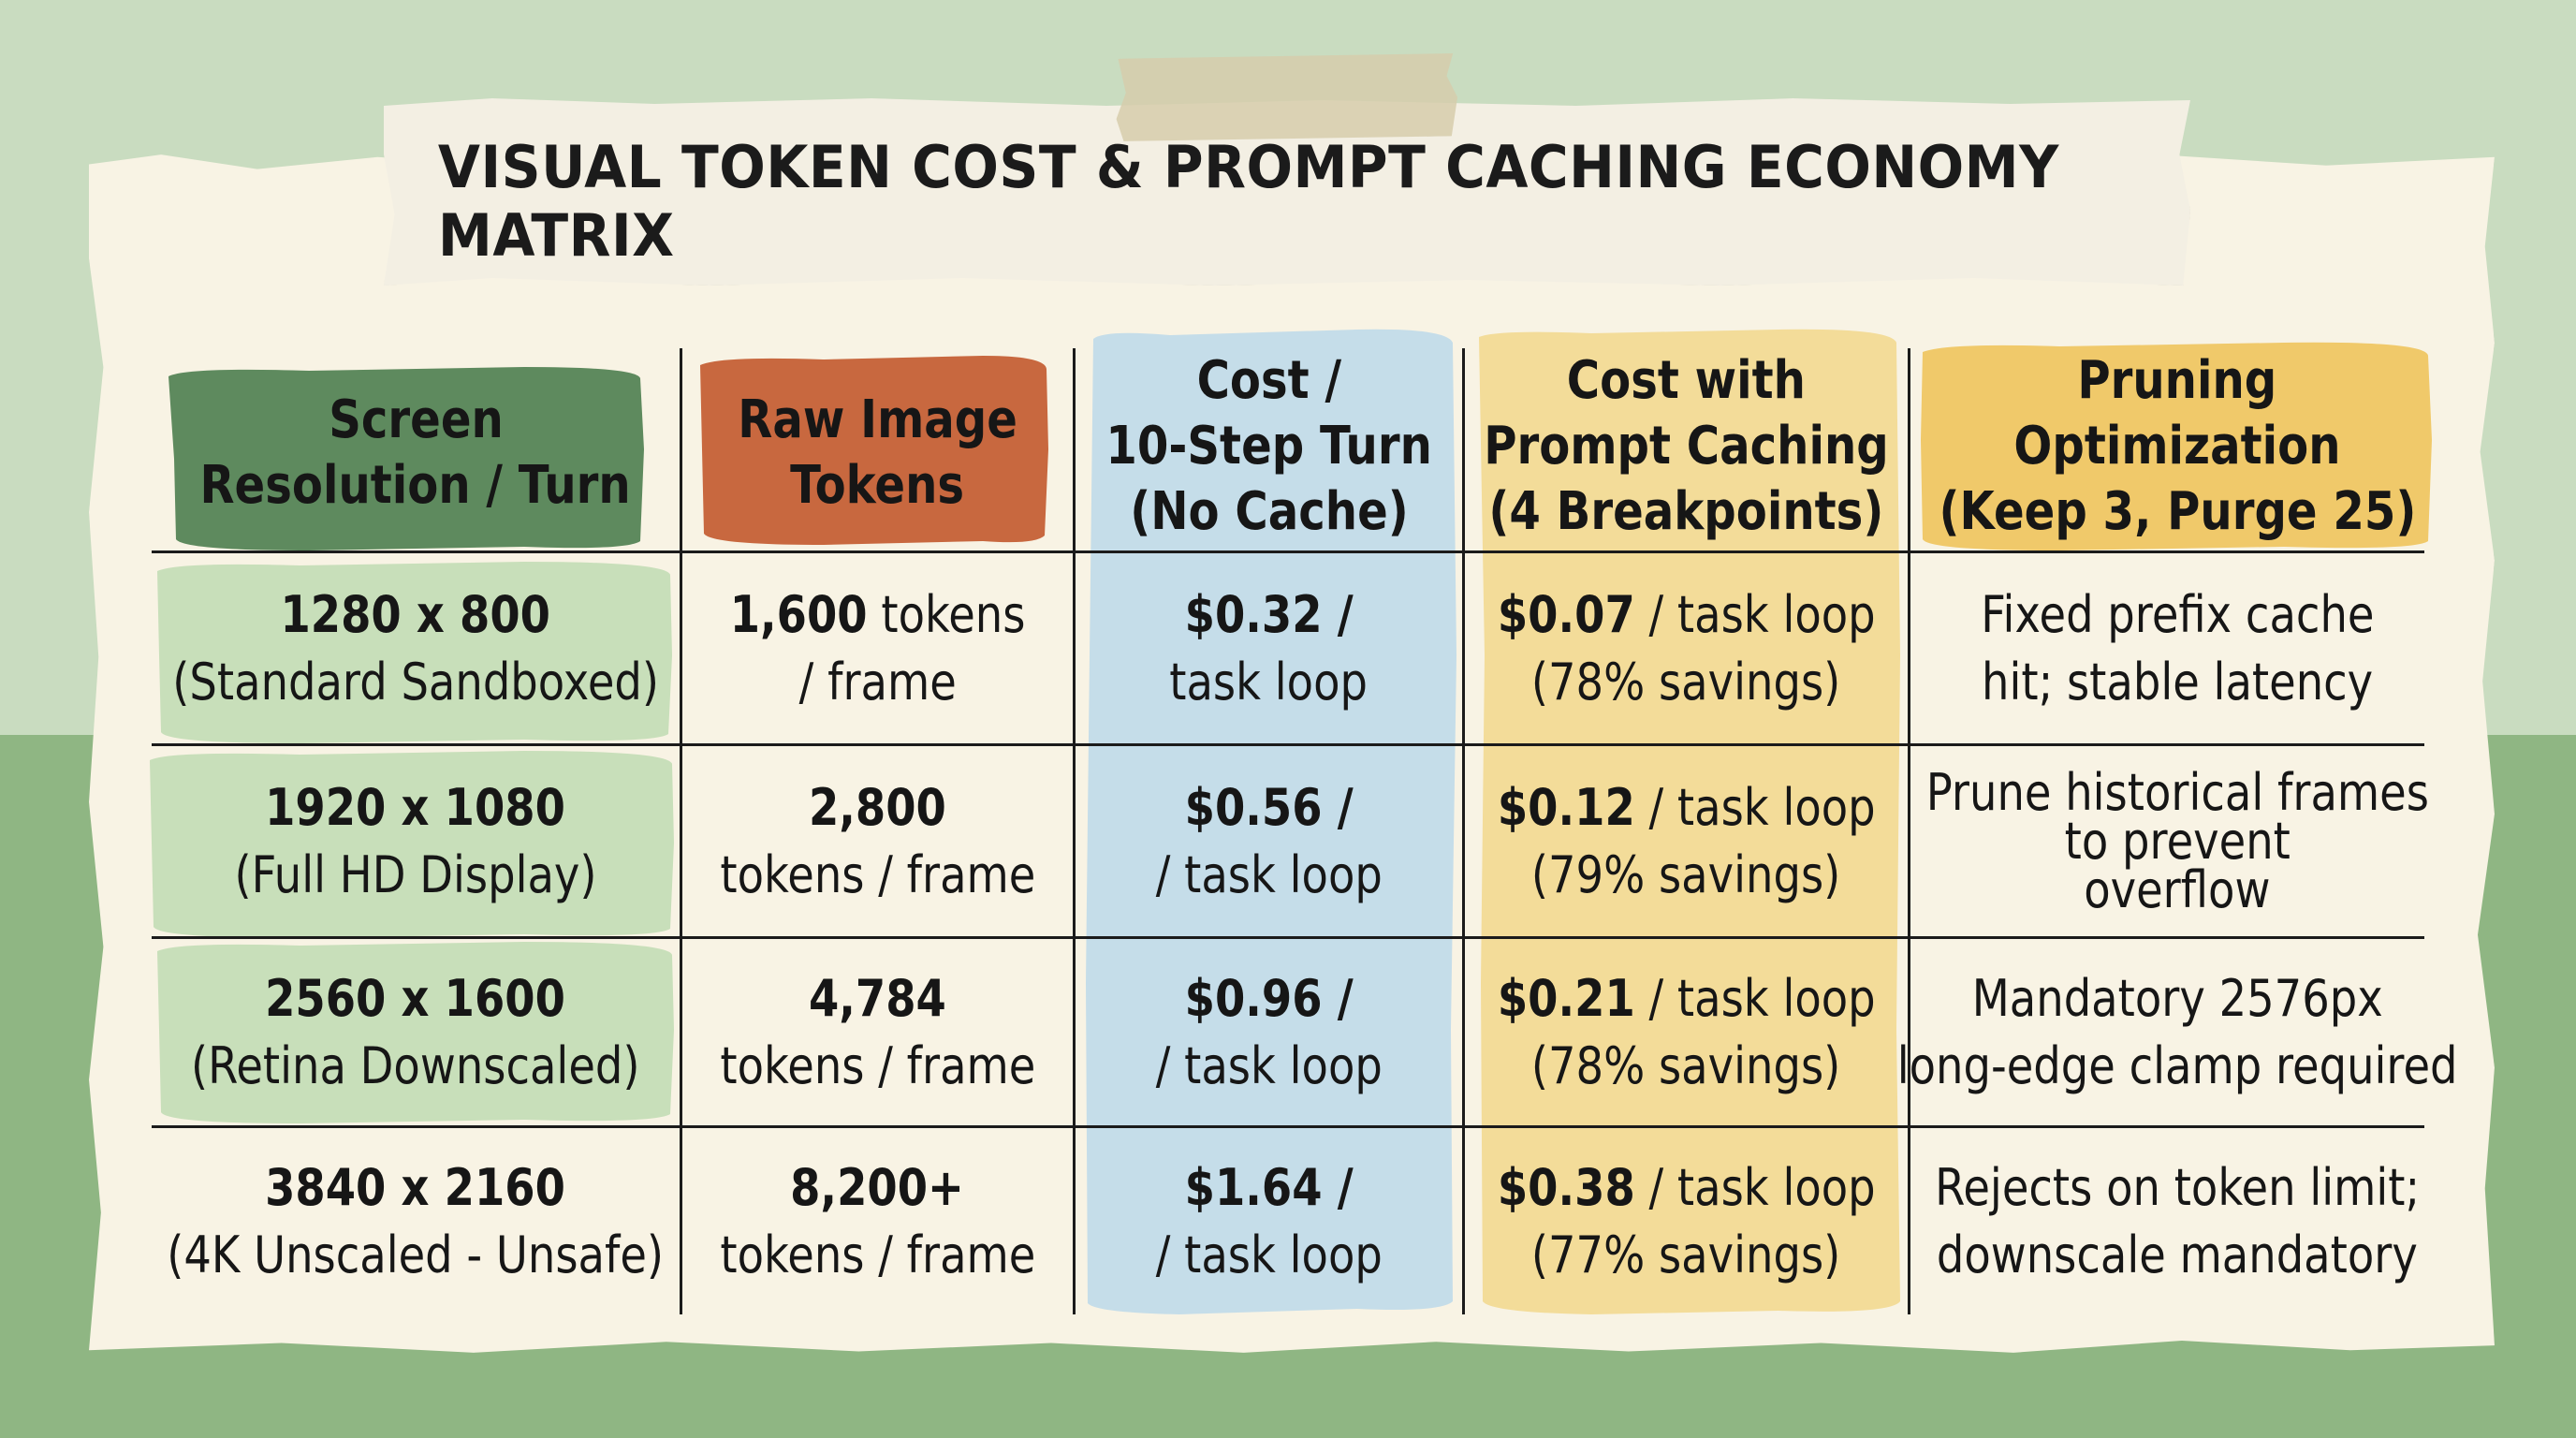 The height and width of the screenshot is (1438, 2576). What do you see at coordinates (1686, 1032) in the screenshot?
I see `table-row-3-cached: $0.21 / task loop (78% savings)` at bounding box center [1686, 1032].